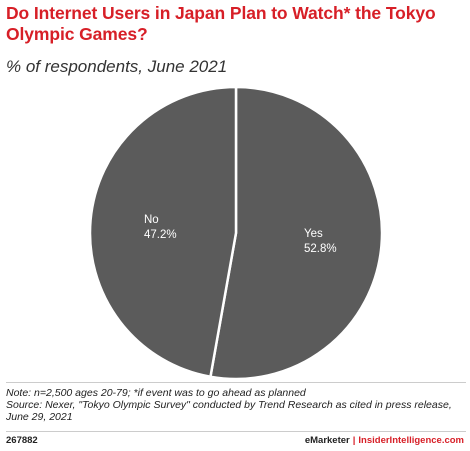  Describe the element at coordinates (313, 234) in the screenshot. I see `slice-label-yes: Yes` at that location.